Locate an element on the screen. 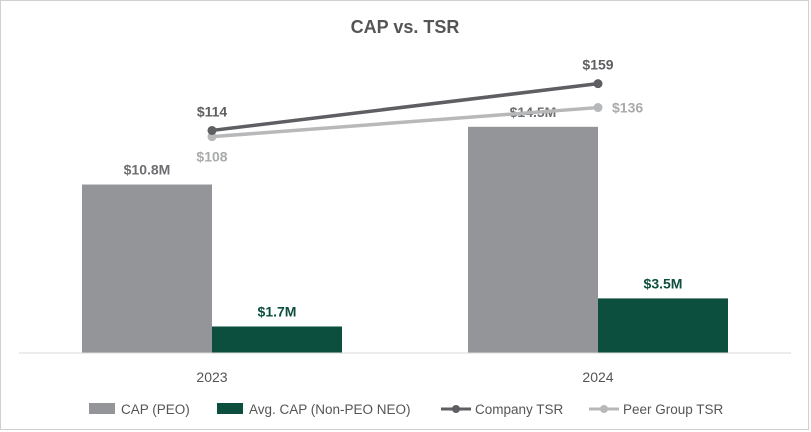 The width and height of the screenshot is (811, 432). line-label-1-2023: $108 is located at coordinates (211, 157).